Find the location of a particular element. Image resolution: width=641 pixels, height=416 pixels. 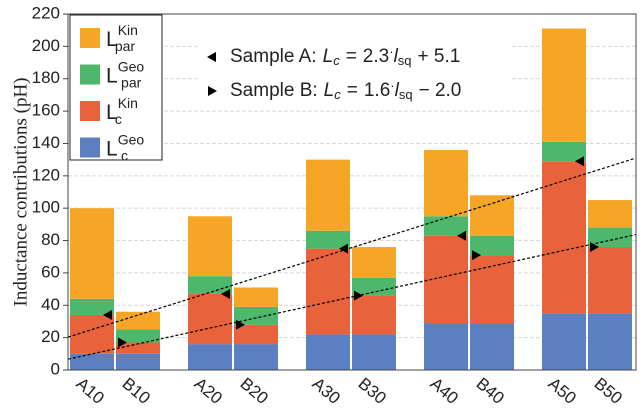

legend-label: LKin par is located at coordinates (122, 38).